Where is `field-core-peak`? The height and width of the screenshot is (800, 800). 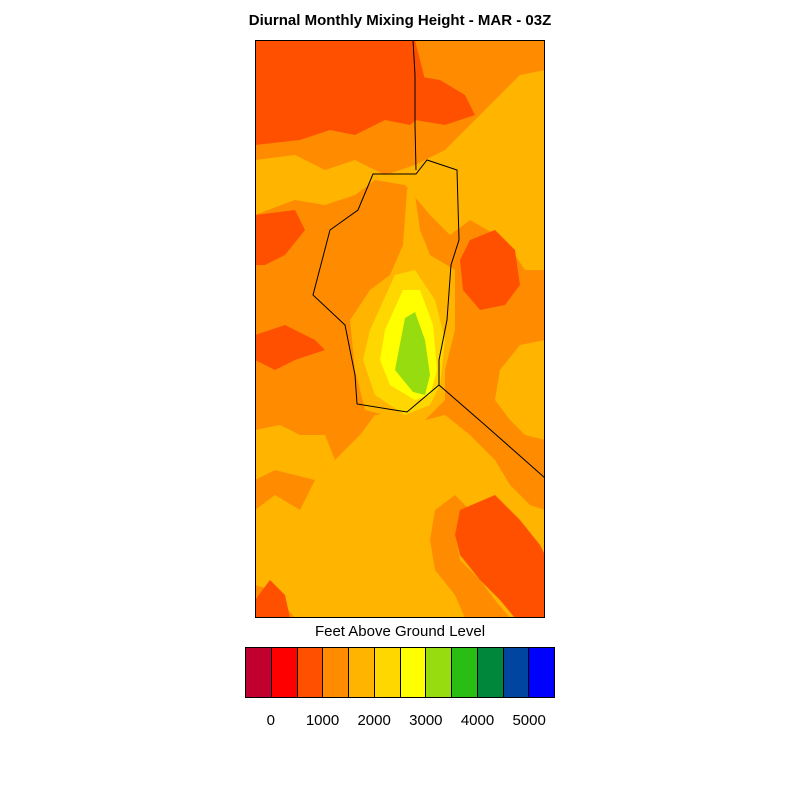 field-core-peak is located at coordinates (412, 353).